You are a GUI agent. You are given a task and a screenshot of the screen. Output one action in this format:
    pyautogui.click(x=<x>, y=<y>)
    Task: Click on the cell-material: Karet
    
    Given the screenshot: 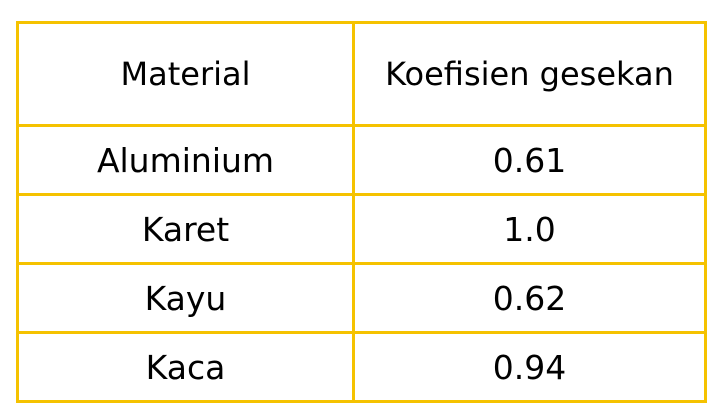 What is the action you would take?
    pyautogui.click(x=185, y=229)
    